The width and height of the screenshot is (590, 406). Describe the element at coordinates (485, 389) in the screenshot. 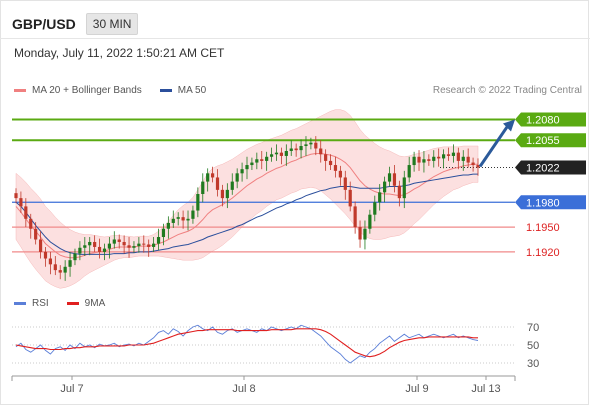

I see `x-tick-label-3: Jul 13` at that location.